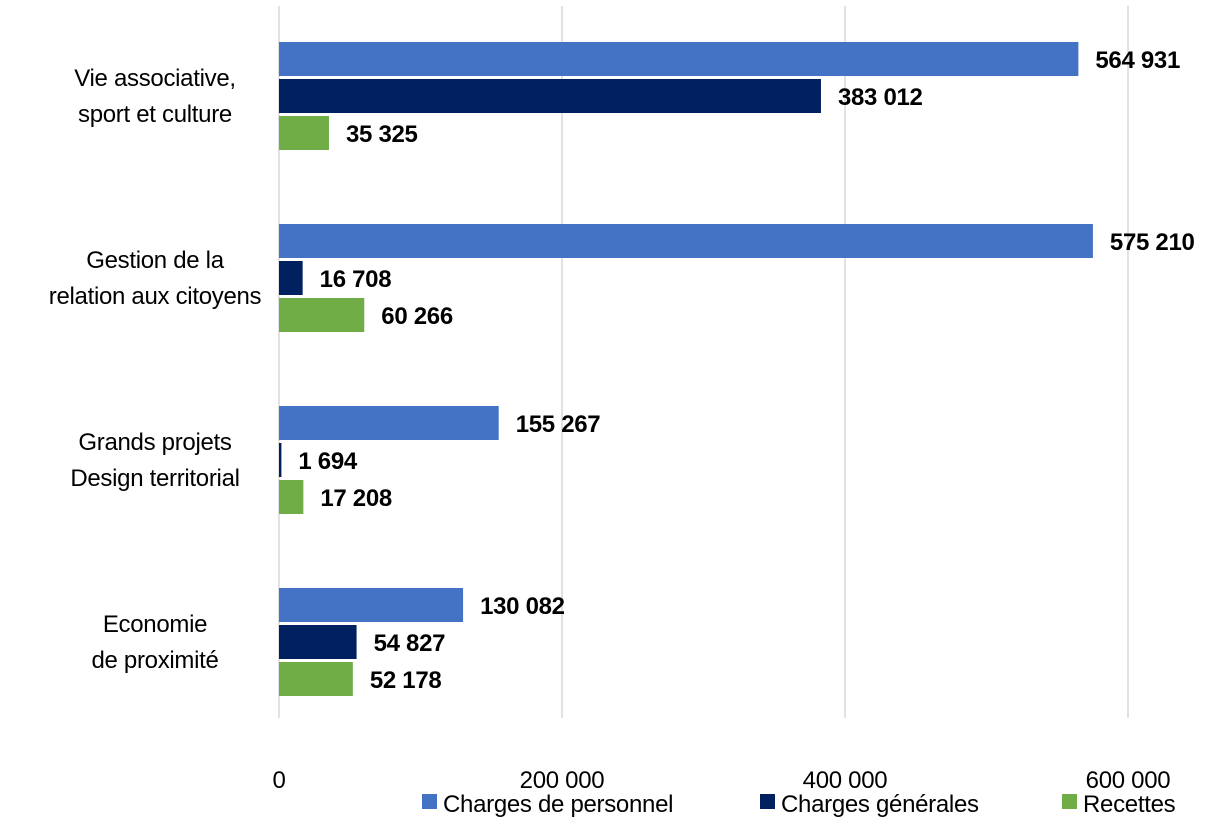 The height and width of the screenshot is (826, 1209). Describe the element at coordinates (155, 624) in the screenshot. I see `category-label-line: Economie` at that location.